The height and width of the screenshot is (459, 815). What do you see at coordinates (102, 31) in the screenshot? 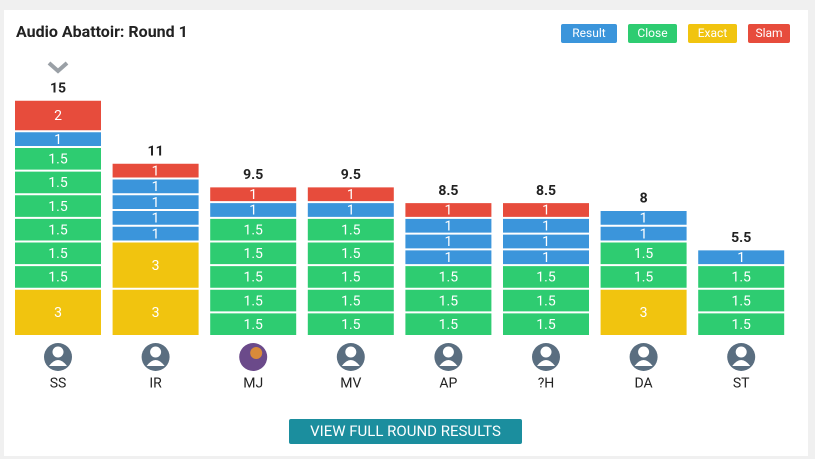
I see `chart-title: Audio Abattoir: Round 1` at bounding box center [102, 31].